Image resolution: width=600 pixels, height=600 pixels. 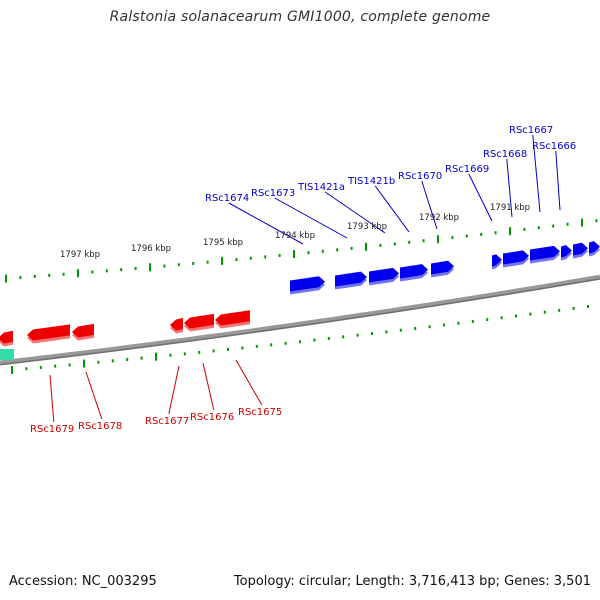 What do you see at coordinates (151, 249) in the screenshot?
I see `scale-label: 1796 kbp` at bounding box center [151, 249].